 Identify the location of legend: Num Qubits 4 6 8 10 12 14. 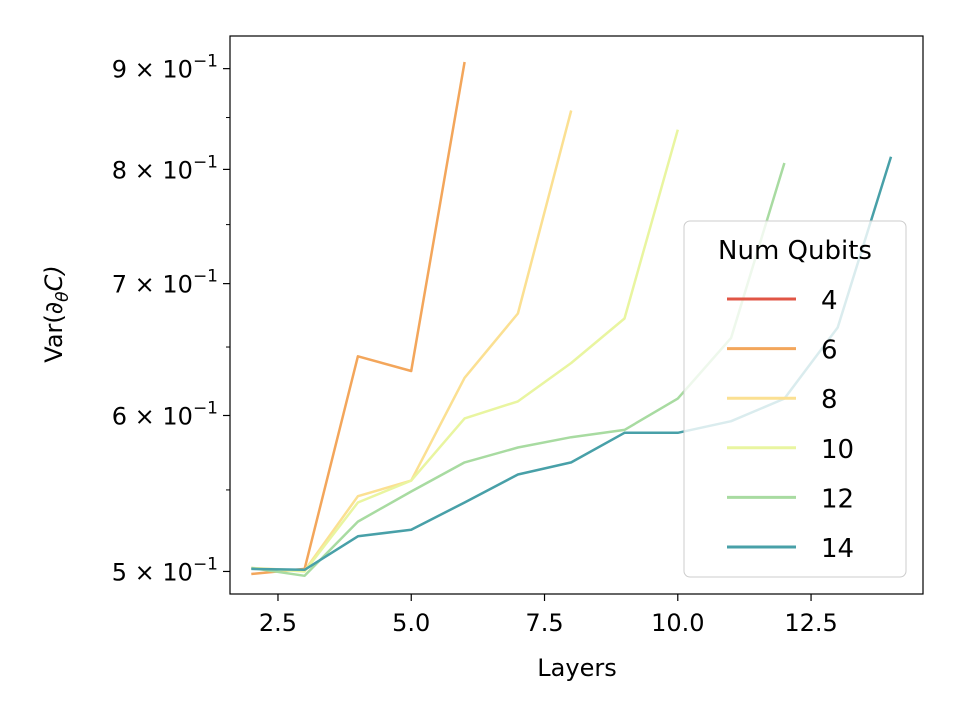
(795, 399).